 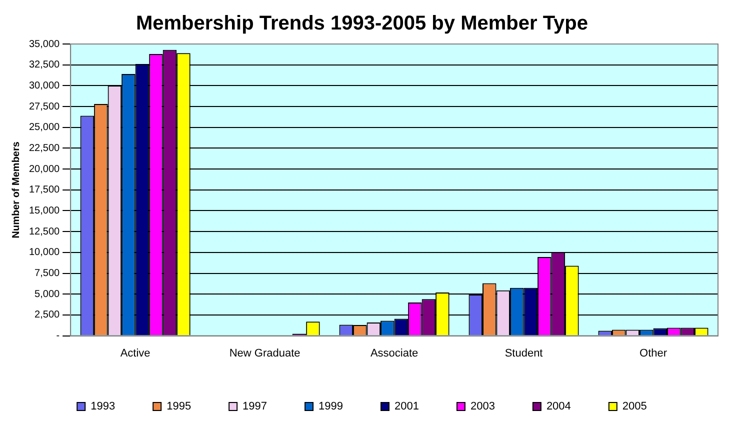 I want to click on legend-label: 1997, so click(x=255, y=406).